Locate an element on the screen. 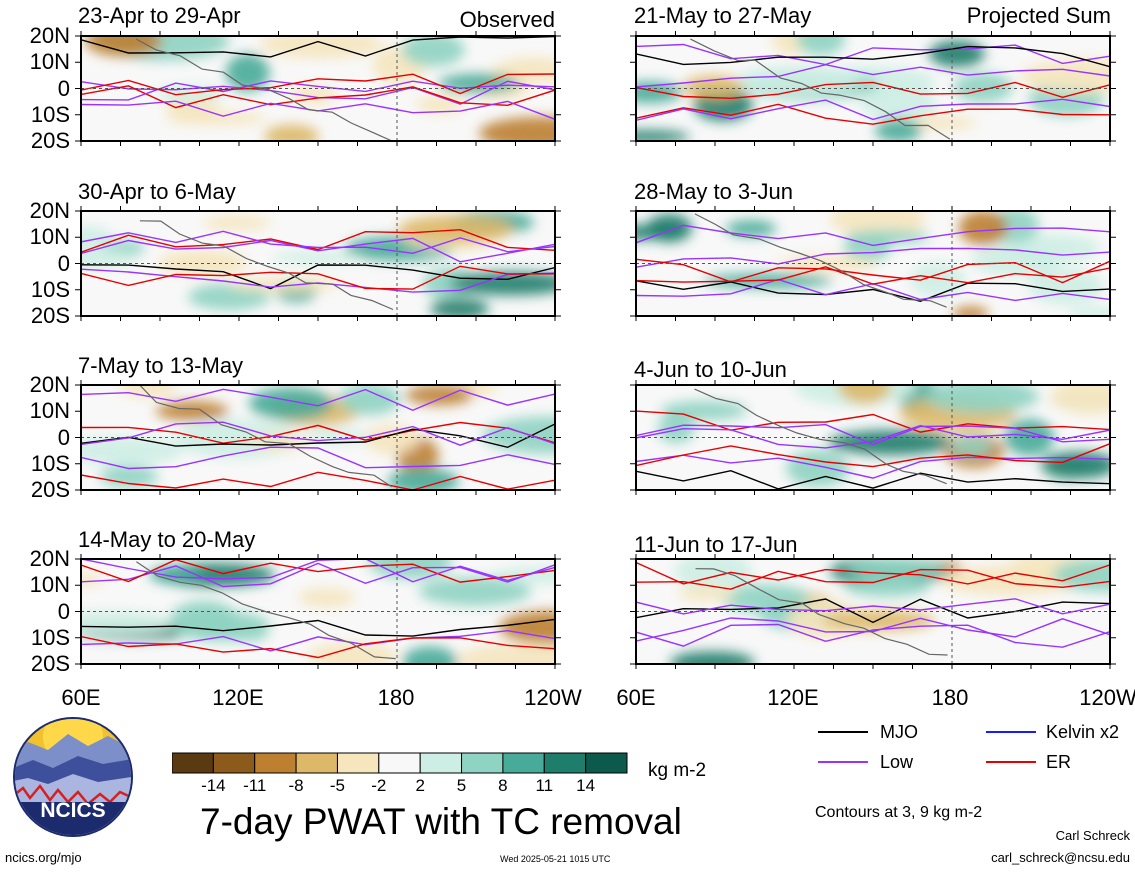 The image size is (1135, 872). author-email: carl_schreck@ncsu.edu is located at coordinates (1060, 857).